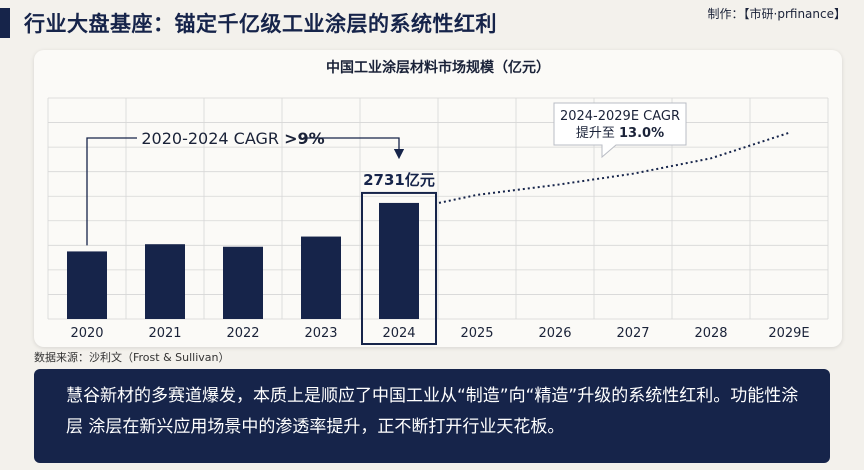 The height and width of the screenshot is (470, 864). Describe the element at coordinates (476, 333) in the screenshot. I see `x-tick-2025: 2025` at that location.